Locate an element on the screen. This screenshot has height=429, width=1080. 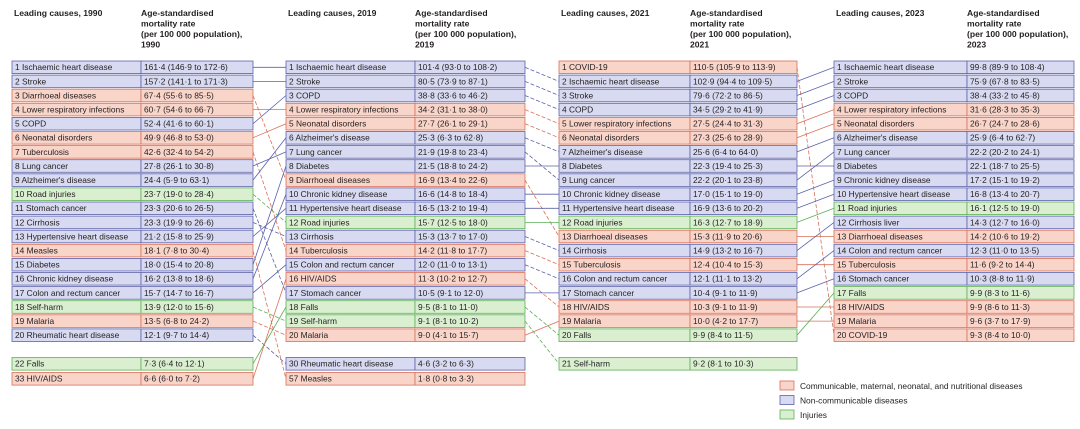
rate-value: 22·1 (18·7 to 25·5) is located at coordinates (1005, 166).